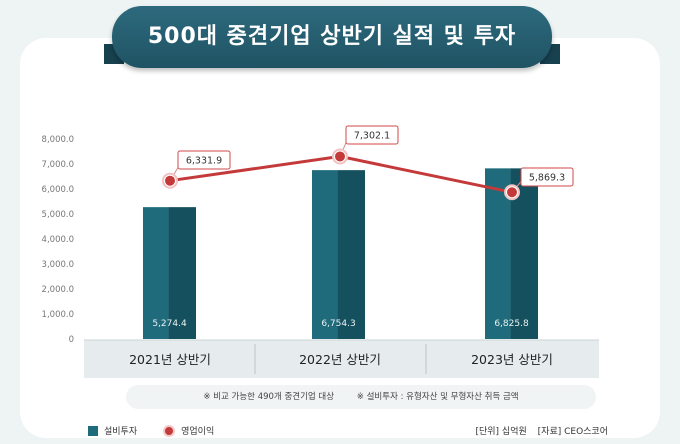  I want to click on legend-line-swatch, so click(169, 430).